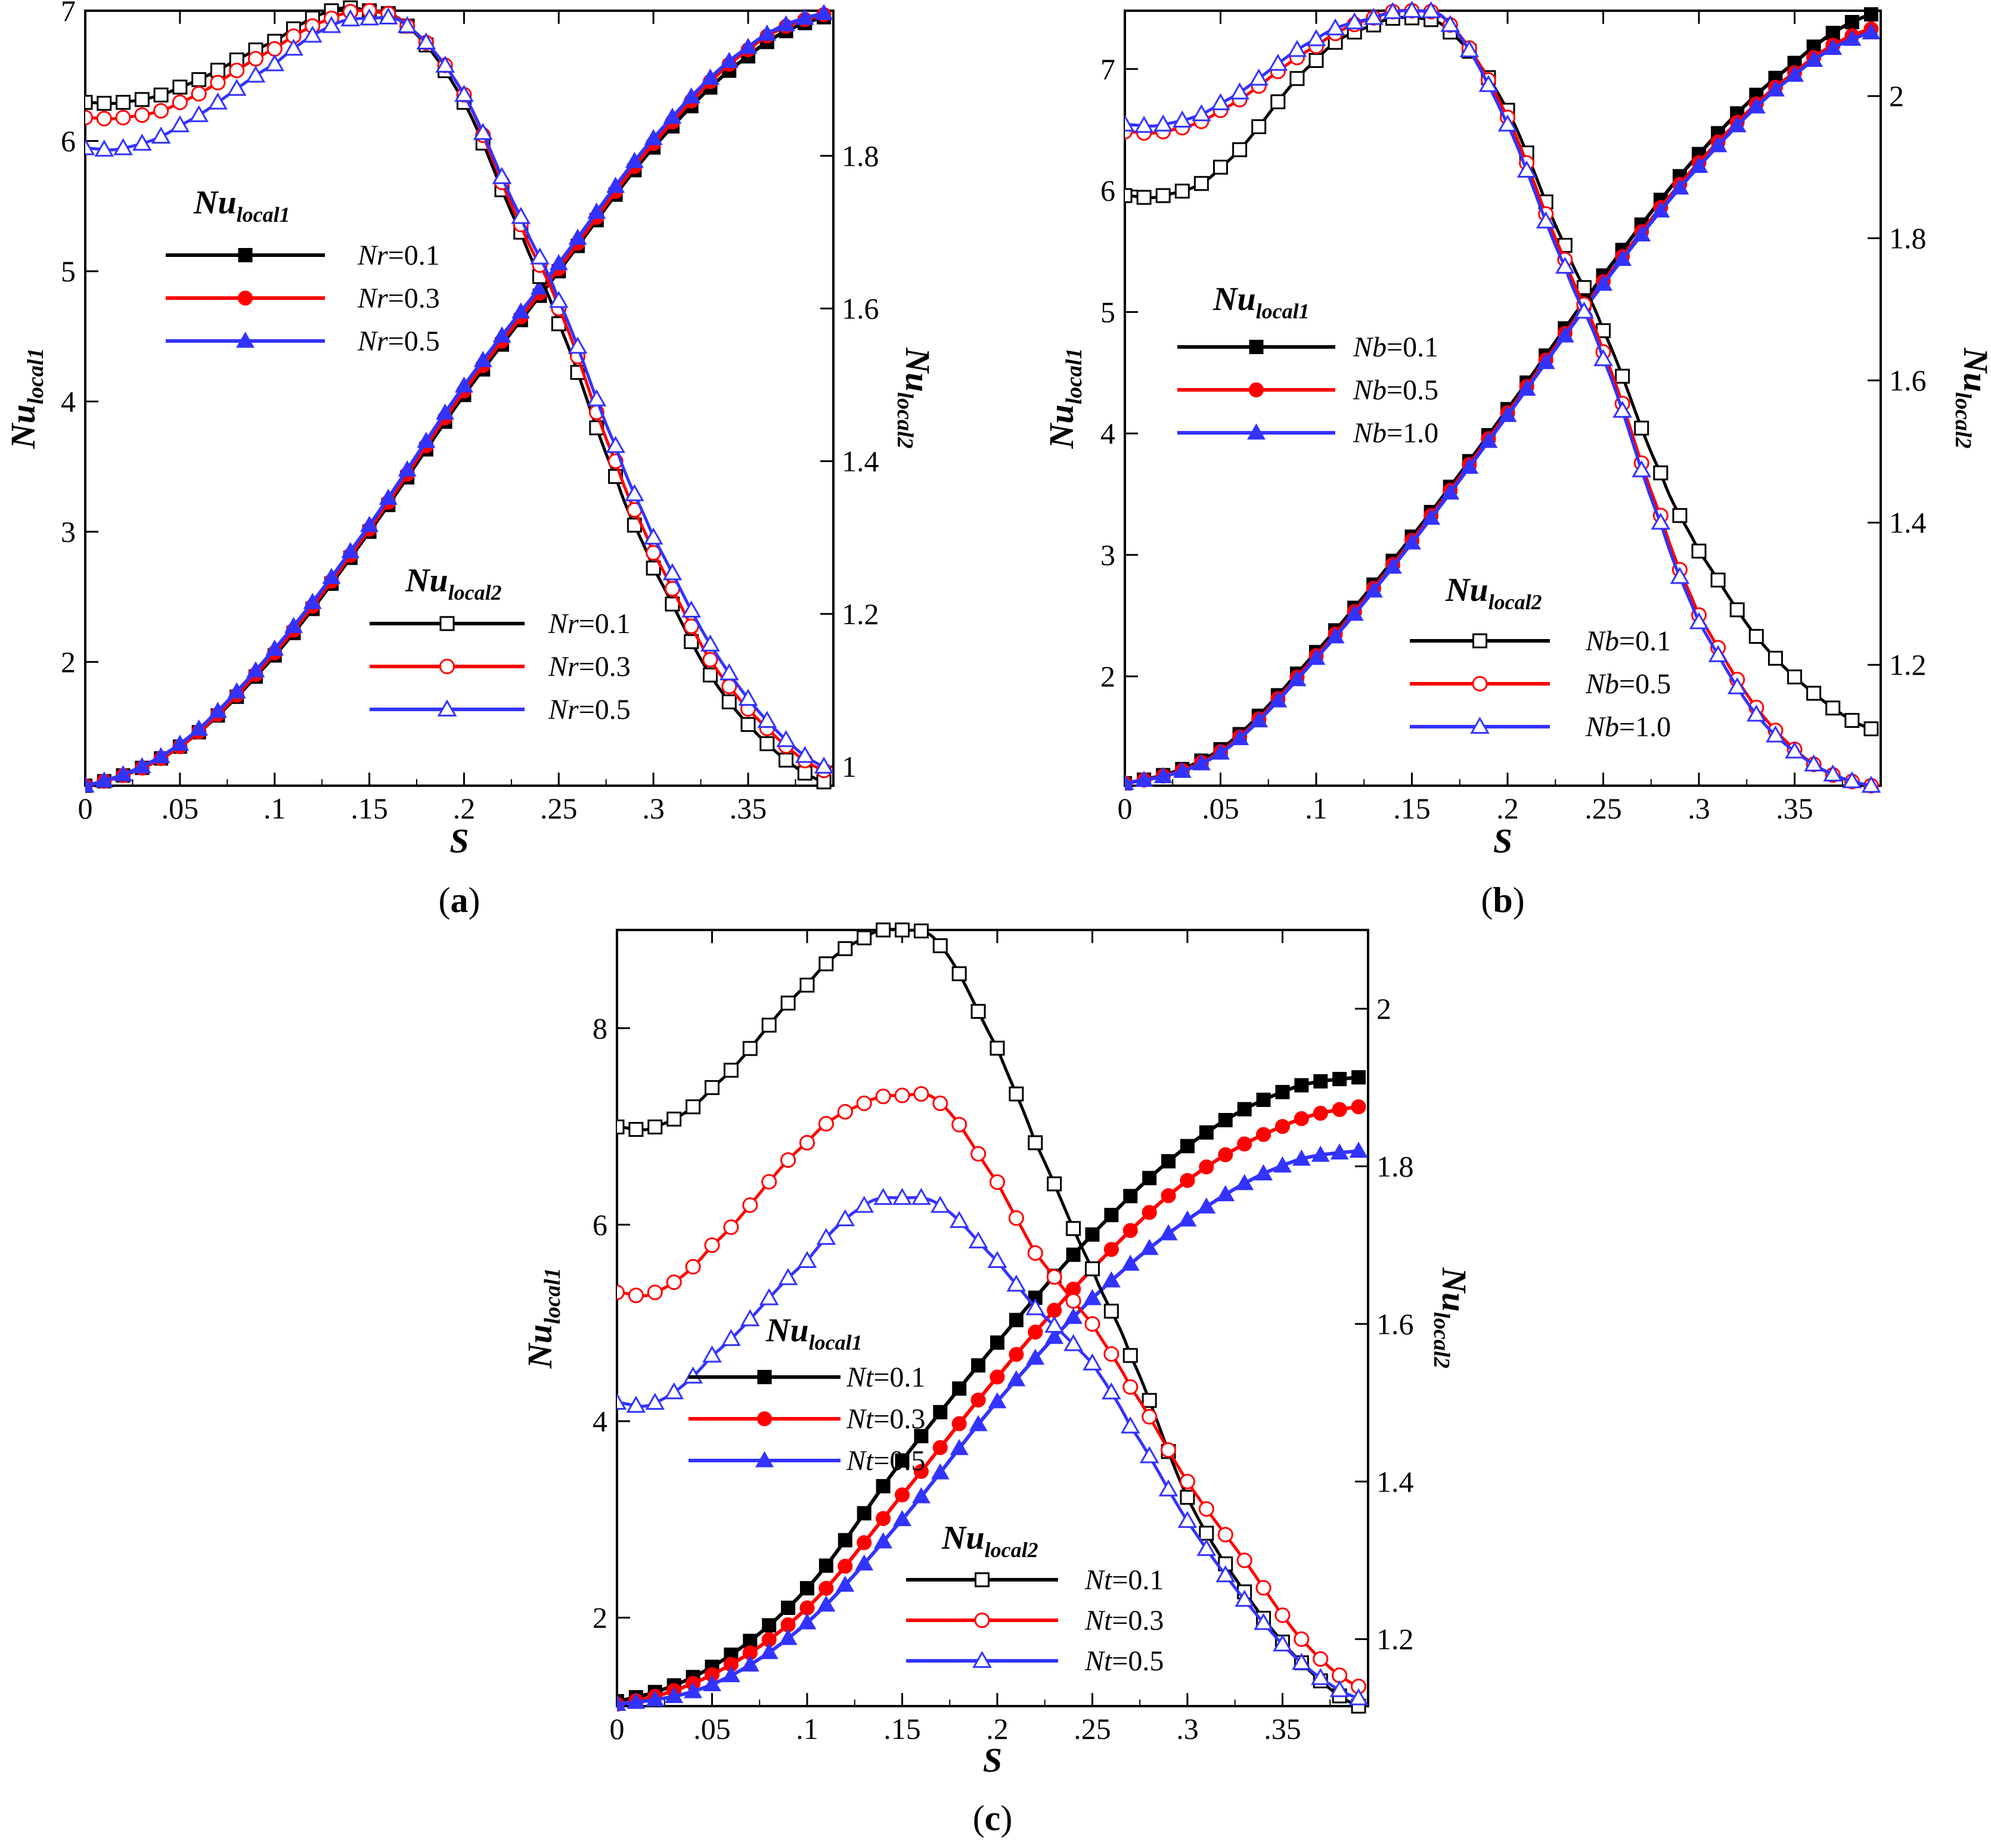 The width and height of the screenshot is (1991, 1848). Describe the element at coordinates (475, 592) in the screenshot. I see `legend-title-sub: local2` at that location.